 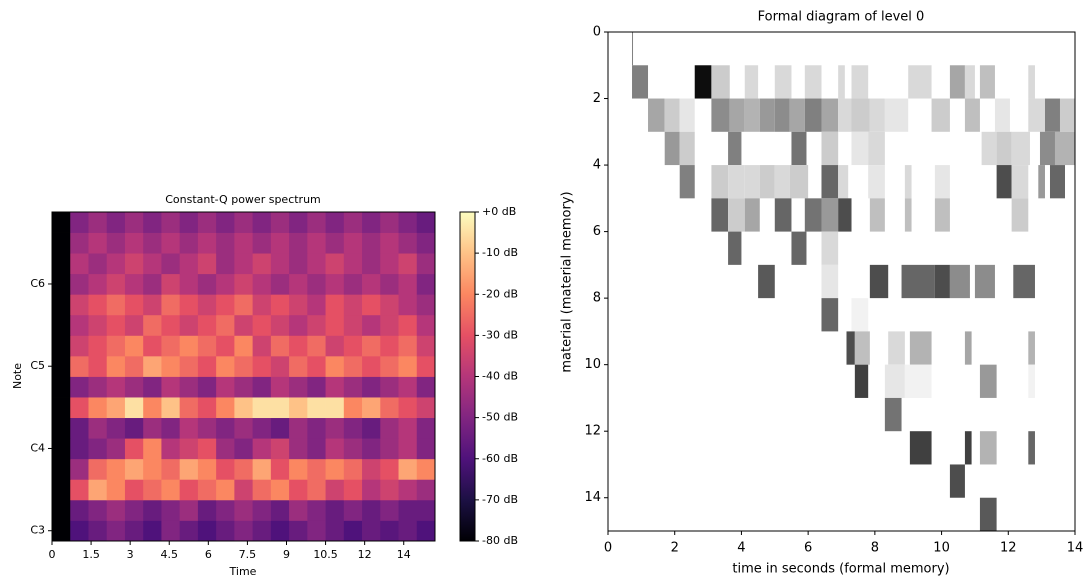 I want to click on x-tick-label: 3, so click(x=130, y=554).